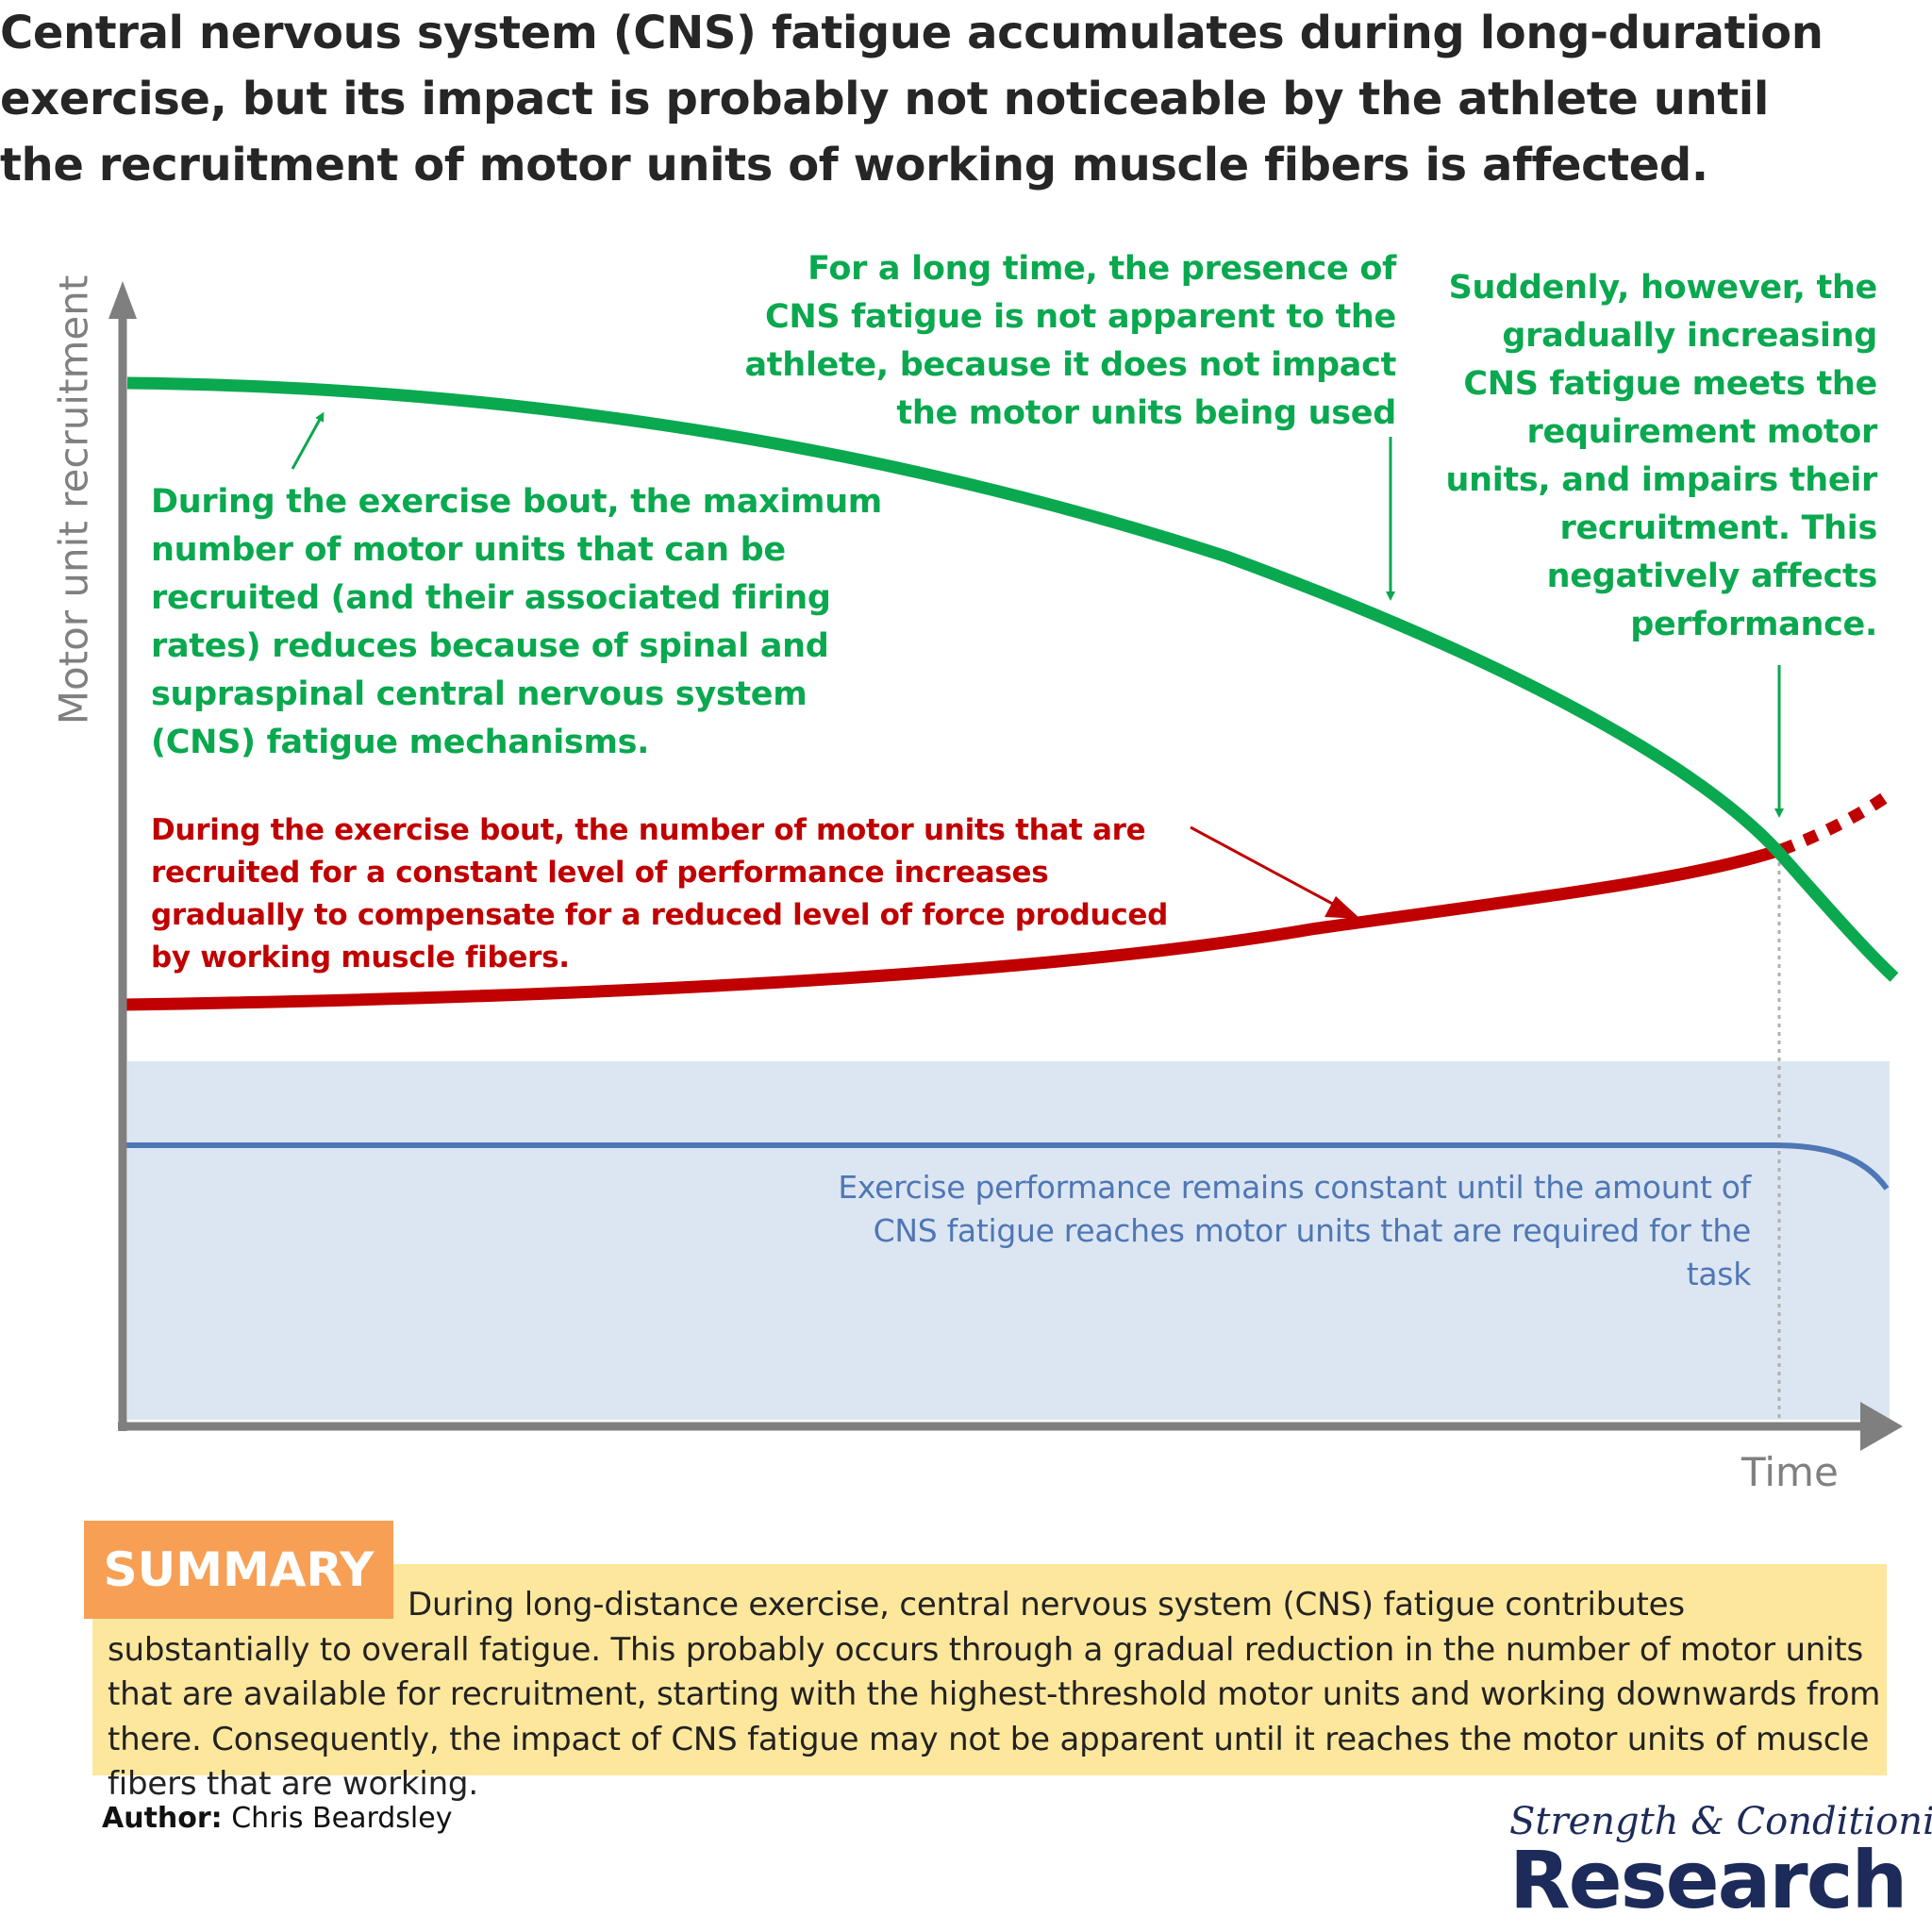 The image size is (1932, 1932). I want to click on arrow-recruited, so click(1275, 872).